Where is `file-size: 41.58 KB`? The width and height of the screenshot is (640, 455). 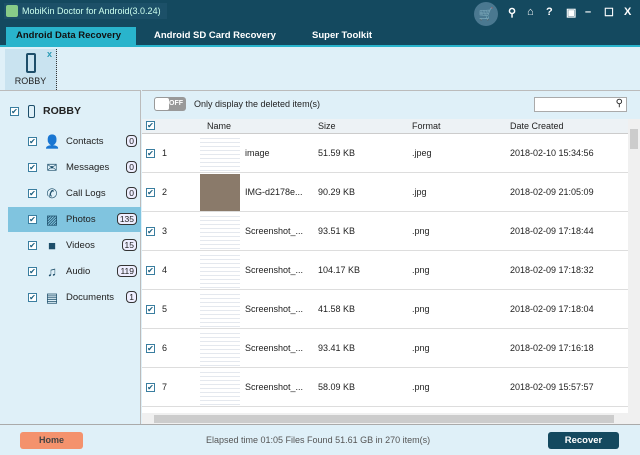 file-size: 41.58 KB is located at coordinates (337, 309).